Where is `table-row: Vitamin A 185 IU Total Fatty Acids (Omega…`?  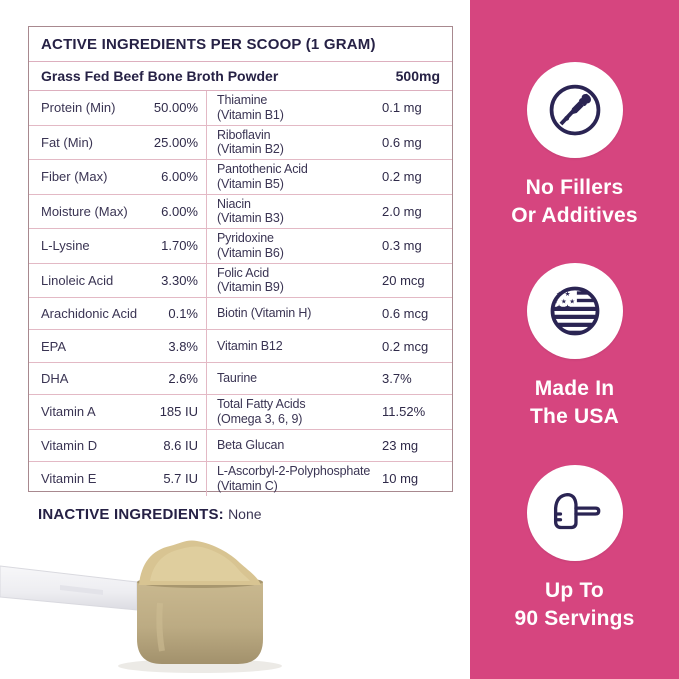 table-row: Vitamin A 185 IU Total Fatty Acids (Omega… is located at coordinates (240, 412).